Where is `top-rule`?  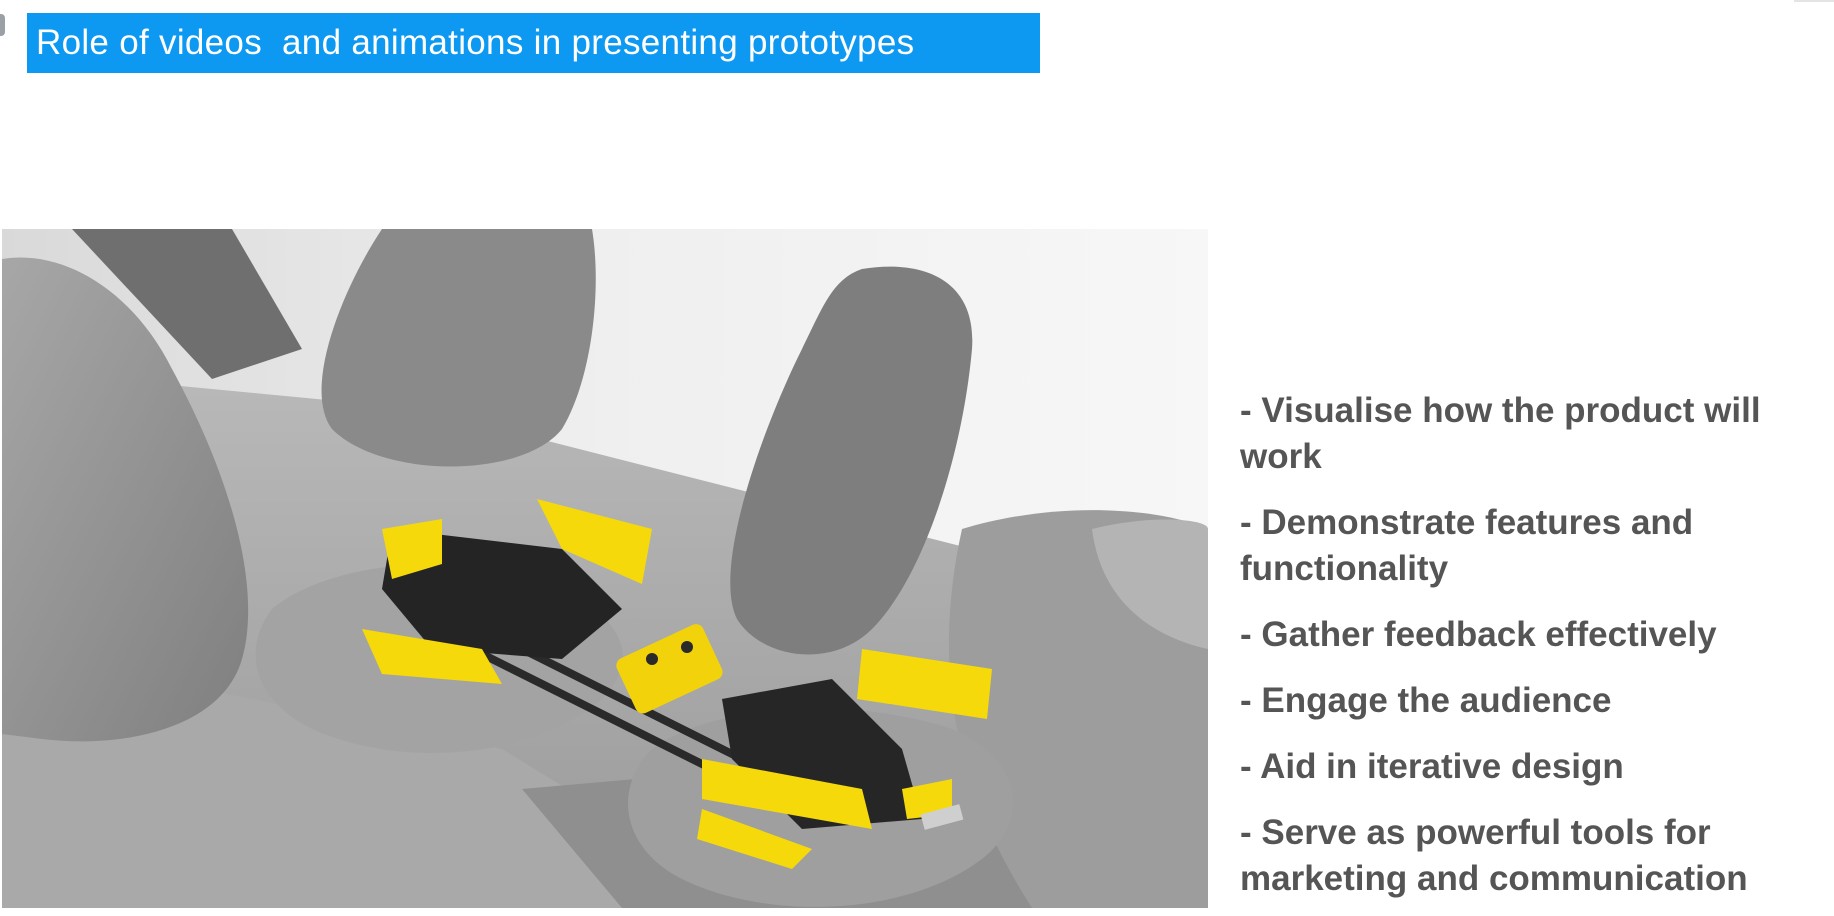 top-rule is located at coordinates (1814, 1).